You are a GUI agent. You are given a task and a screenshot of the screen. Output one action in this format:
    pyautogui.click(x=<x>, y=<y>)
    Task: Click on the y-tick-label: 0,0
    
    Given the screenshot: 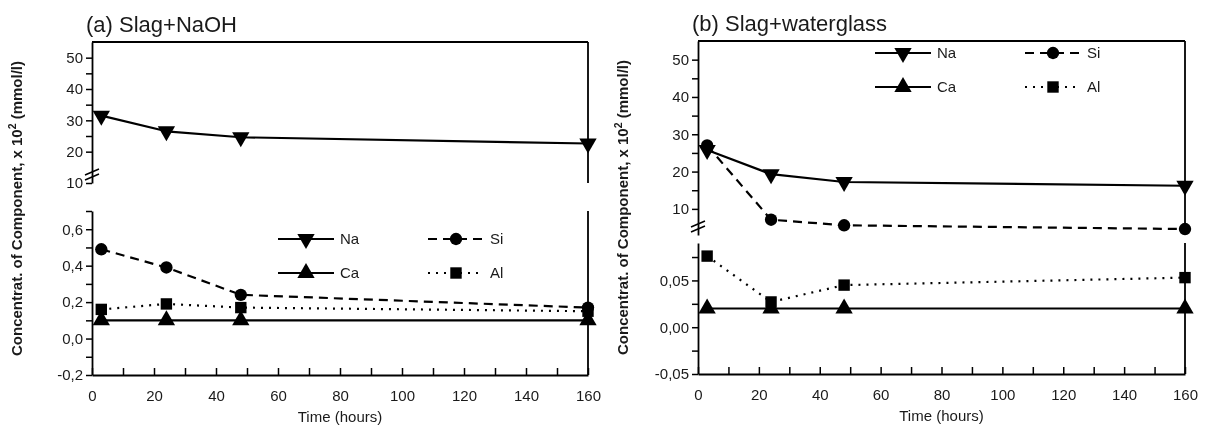 What is the action you would take?
    pyautogui.click(x=72, y=338)
    